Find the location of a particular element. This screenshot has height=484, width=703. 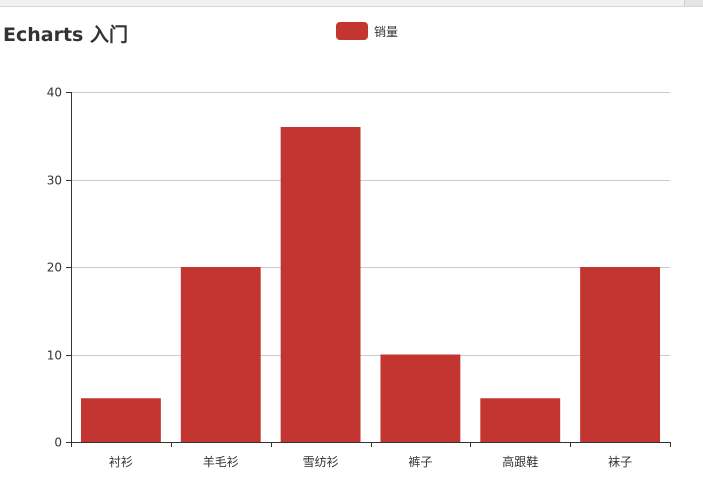

x-tick-label-3: 雪纺衫 is located at coordinates (321, 462).